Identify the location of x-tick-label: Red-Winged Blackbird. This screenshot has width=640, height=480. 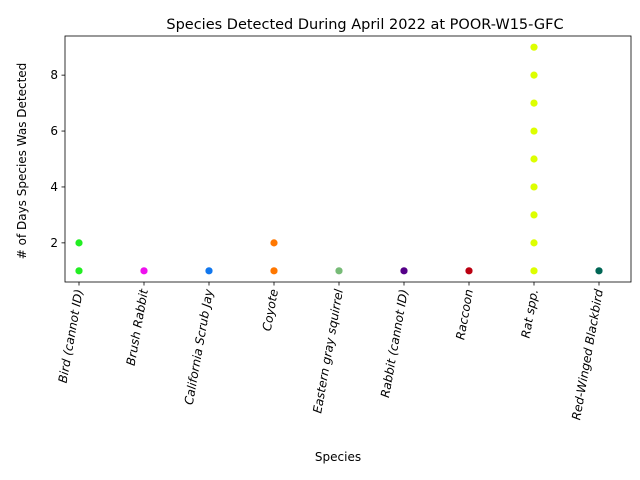
(587, 354).